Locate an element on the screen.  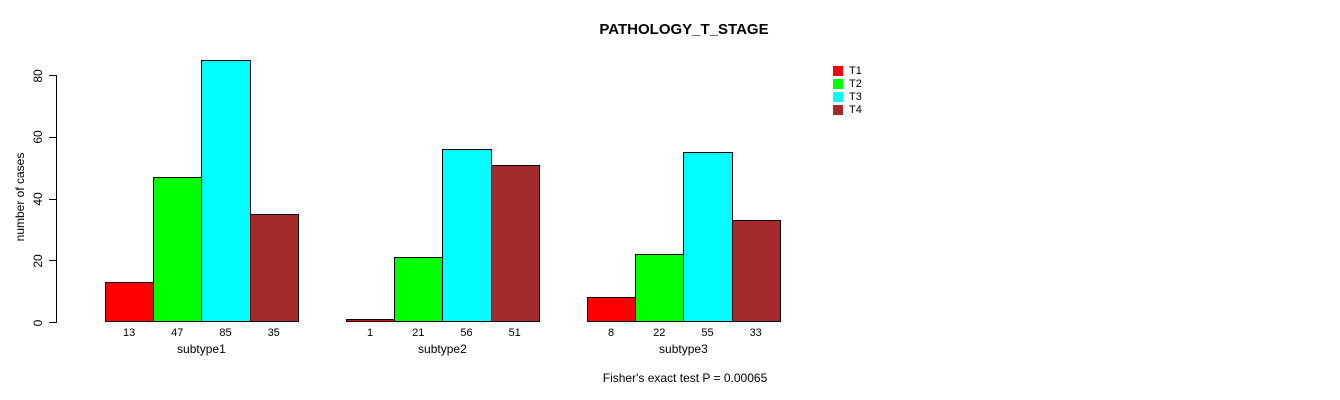
bar-value-label: 33 is located at coordinates (755, 333).